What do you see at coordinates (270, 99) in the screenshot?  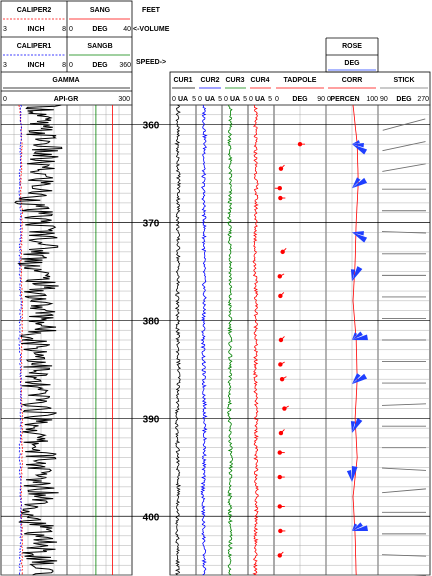 I see `cur4-max: 5` at bounding box center [270, 99].